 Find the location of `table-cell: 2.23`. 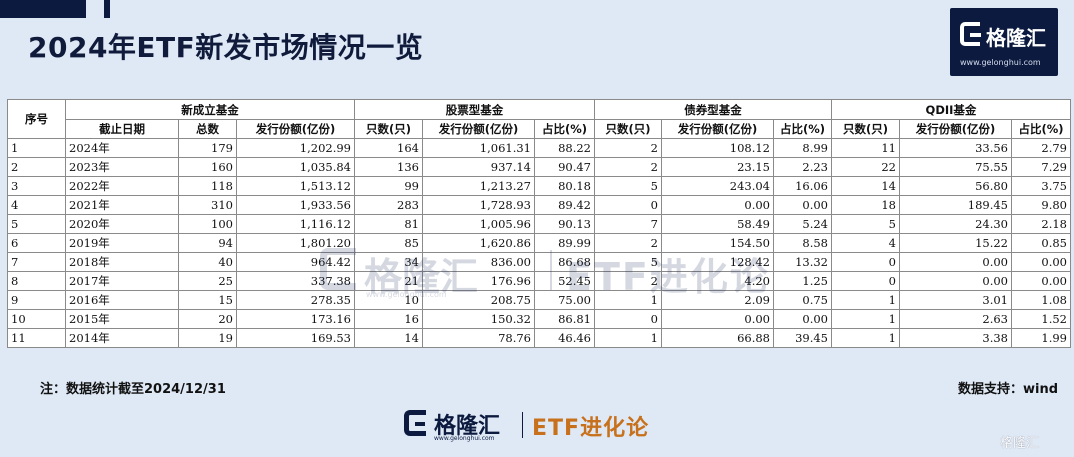

table-cell: 2.23 is located at coordinates (802, 167).